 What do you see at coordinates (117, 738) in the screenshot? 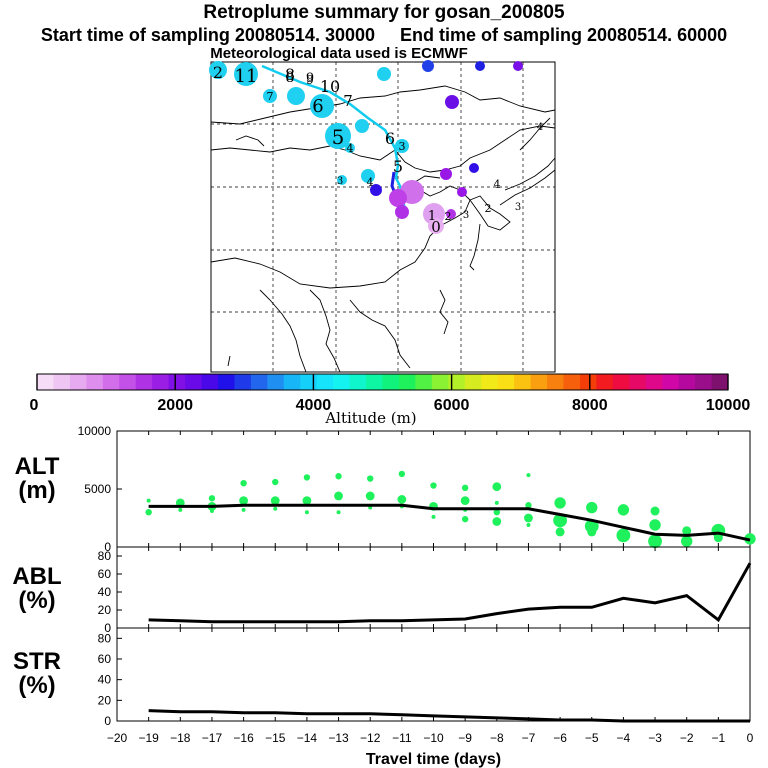
I see `xtick-label-0: −20` at bounding box center [117, 738].